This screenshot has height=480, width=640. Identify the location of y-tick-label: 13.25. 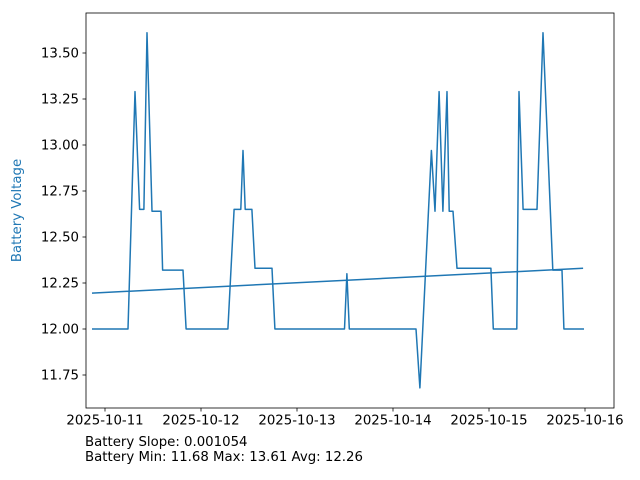
(60, 100).